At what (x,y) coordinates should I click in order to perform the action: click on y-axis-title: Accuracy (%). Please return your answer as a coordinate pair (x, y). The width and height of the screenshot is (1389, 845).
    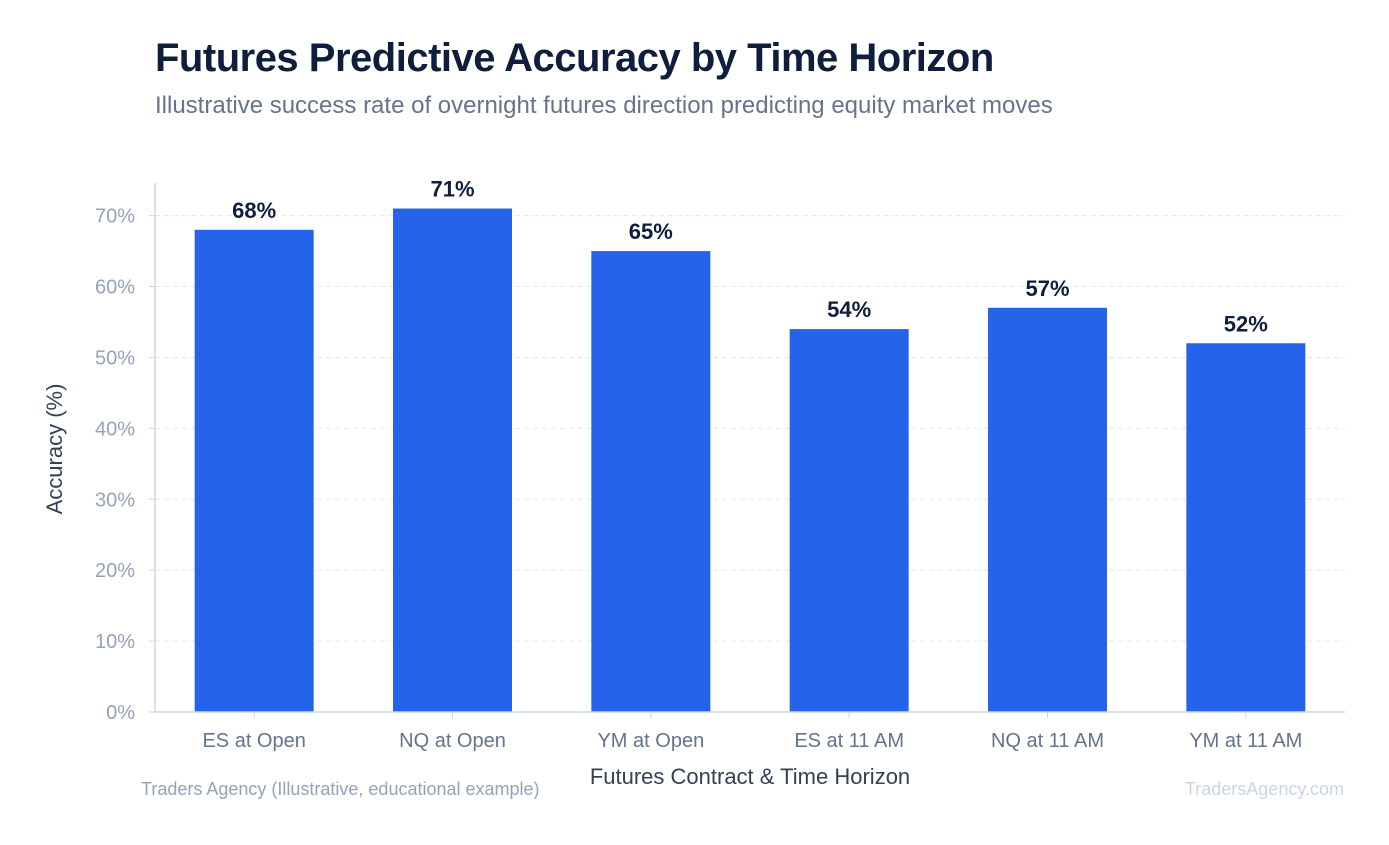
    Looking at the image, I should click on (54, 449).